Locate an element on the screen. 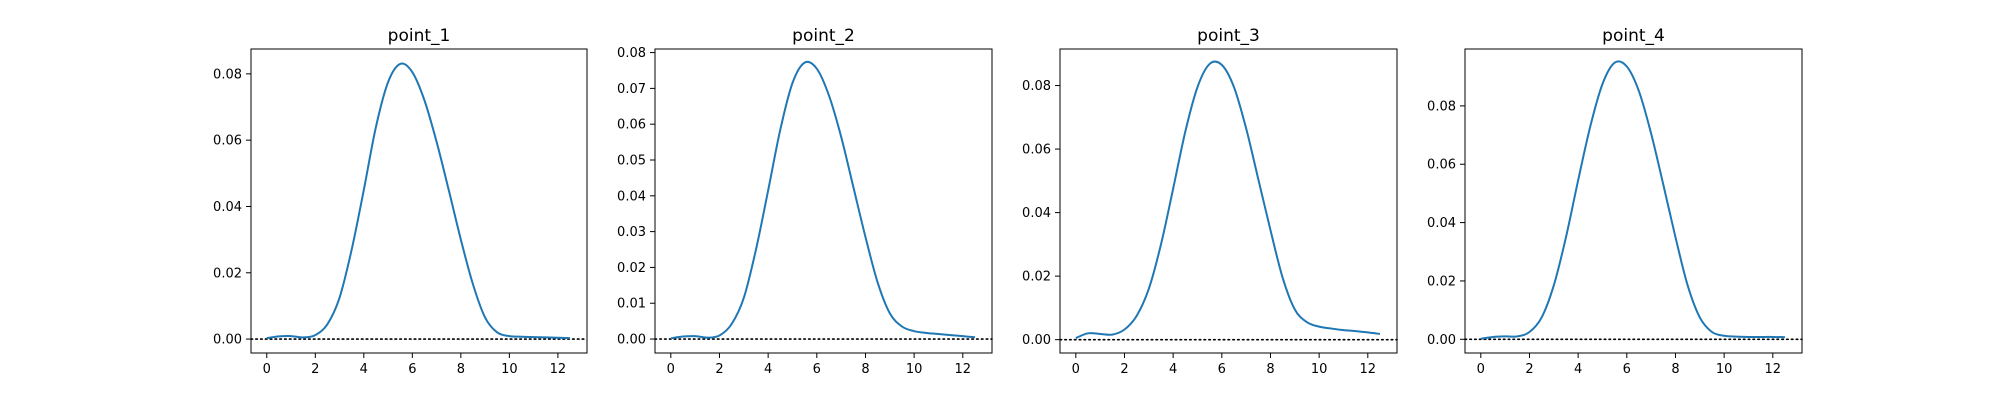 Image resolution: width=2000 pixels, height=400 pixels. y-tick-label: 0.01 is located at coordinates (631, 304).